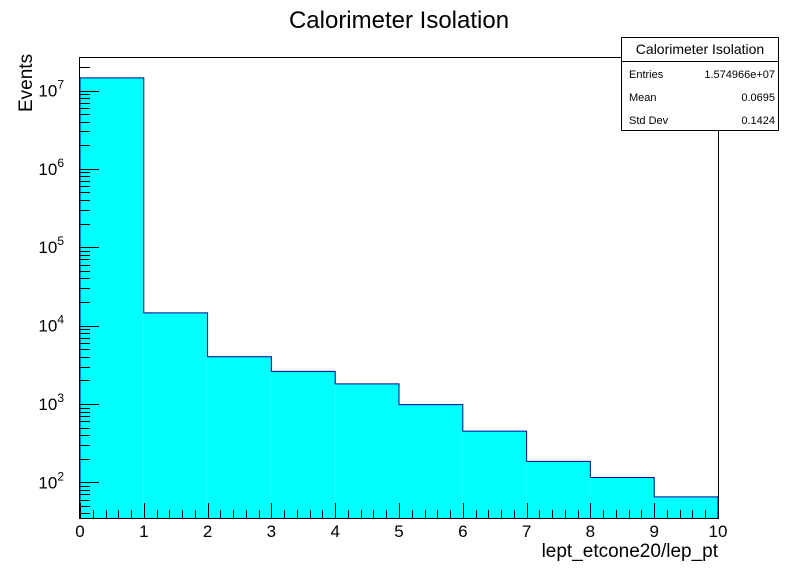  What do you see at coordinates (143, 531) in the screenshot?
I see `x-tick-label: 1` at bounding box center [143, 531].